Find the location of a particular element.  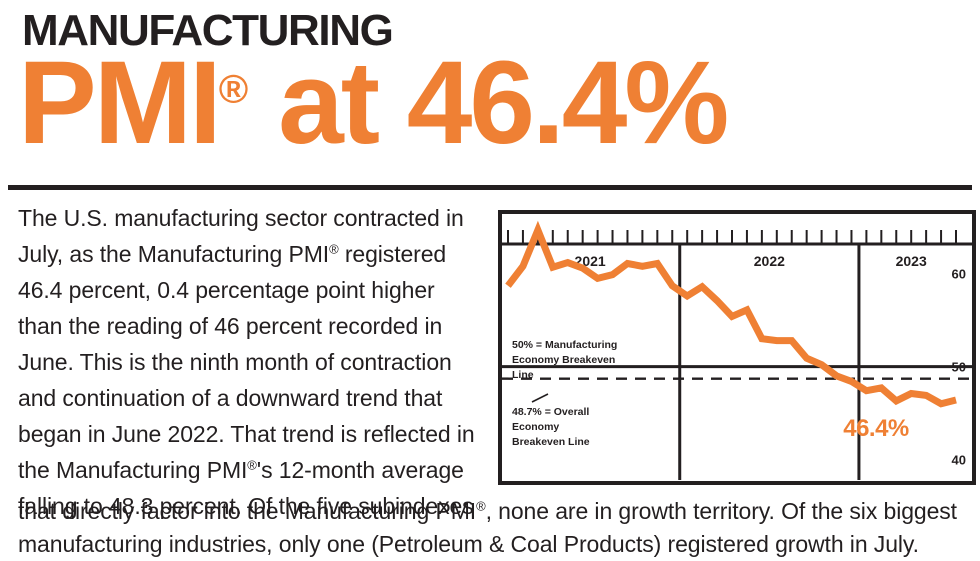

year-labels: 2021 2022 2023 is located at coordinates (751, 261).